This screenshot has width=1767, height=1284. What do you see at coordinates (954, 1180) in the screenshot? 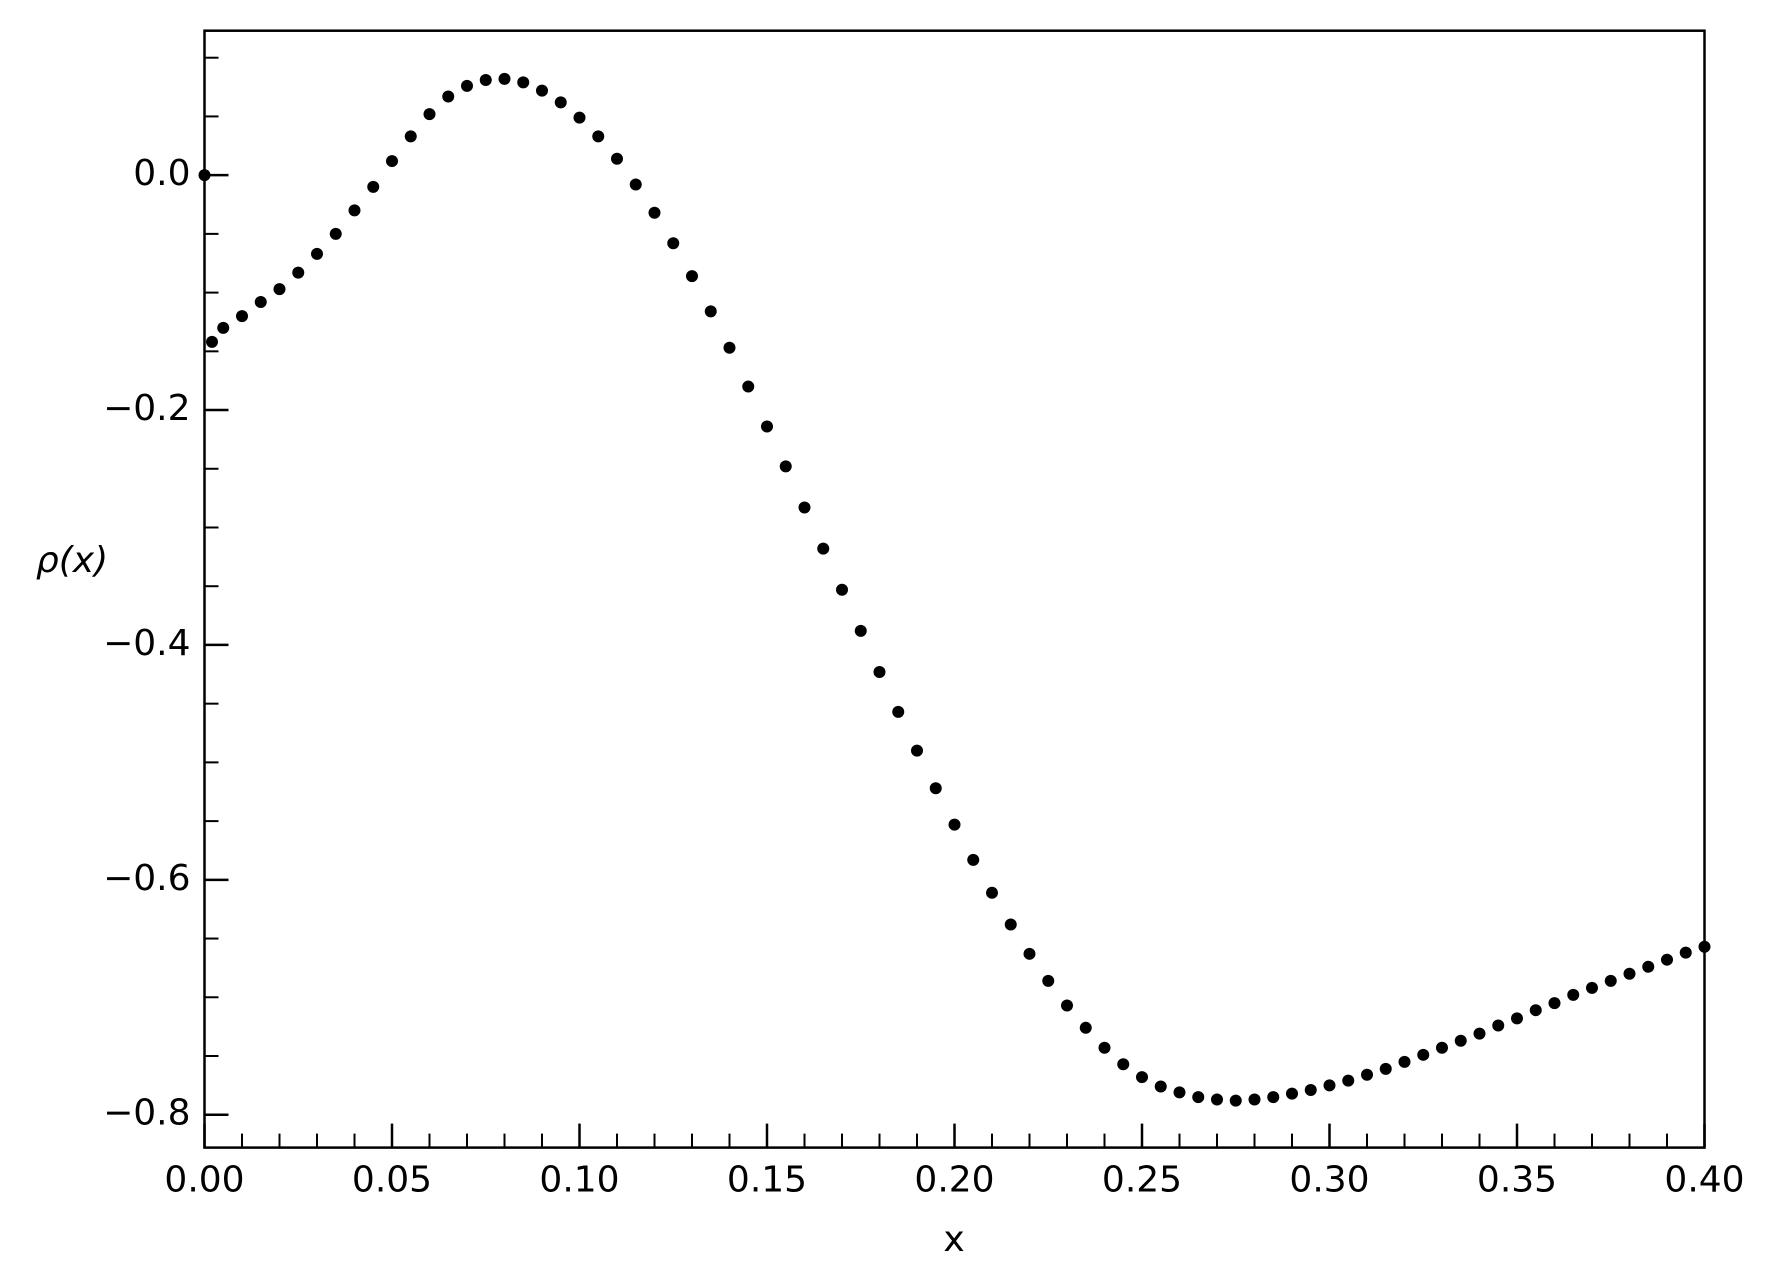
I see `x-tick-label: 0.20` at bounding box center [954, 1180].